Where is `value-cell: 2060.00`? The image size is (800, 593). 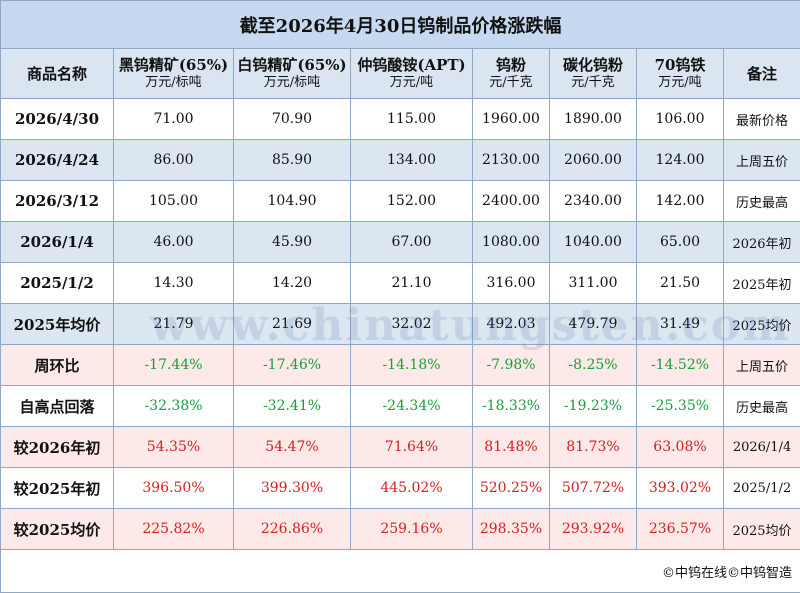 value-cell: 2060.00 is located at coordinates (593, 160).